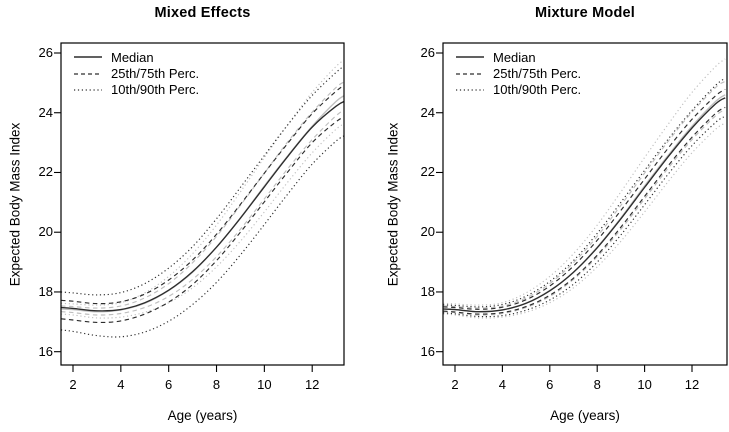 This screenshot has width=729, height=432. I want to click on legend-mixture-model: Median 25th/75th Perc. 10th/90th Perc., so click(518, 73).